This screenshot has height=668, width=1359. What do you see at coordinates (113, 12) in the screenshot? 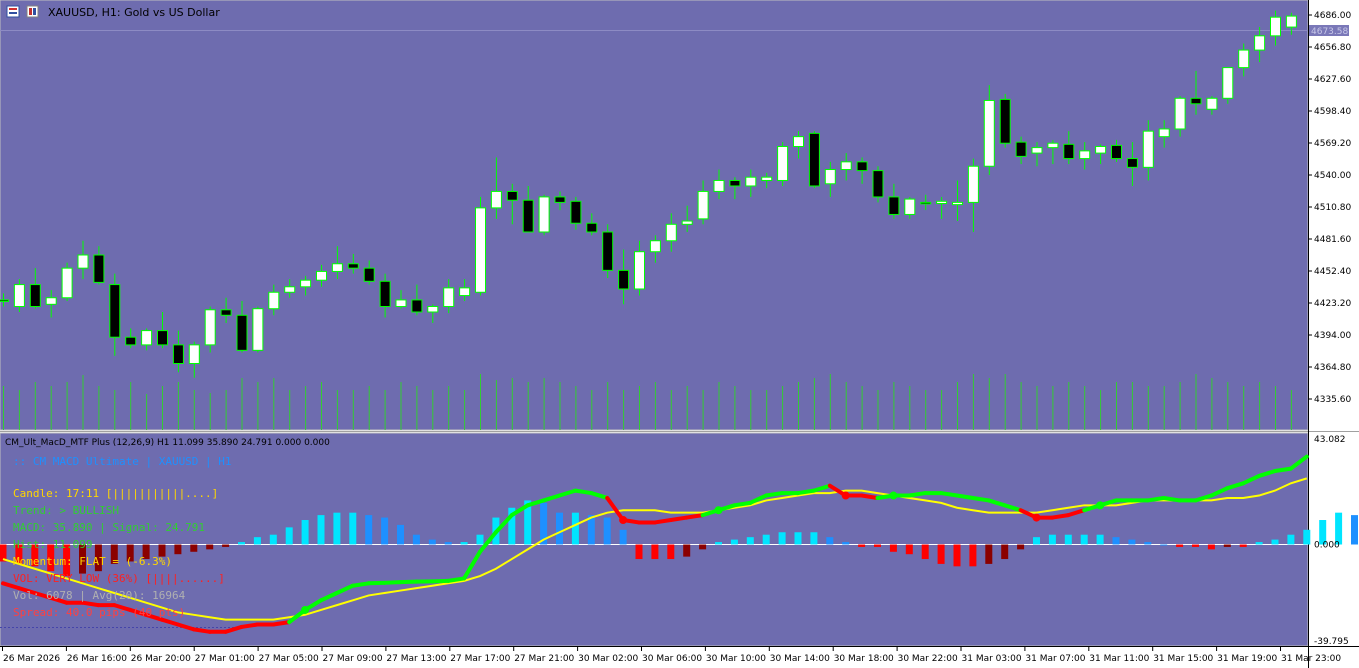
I see `chart-title: XAUUSD, H1: Gold vs US Dollar` at bounding box center [113, 12].